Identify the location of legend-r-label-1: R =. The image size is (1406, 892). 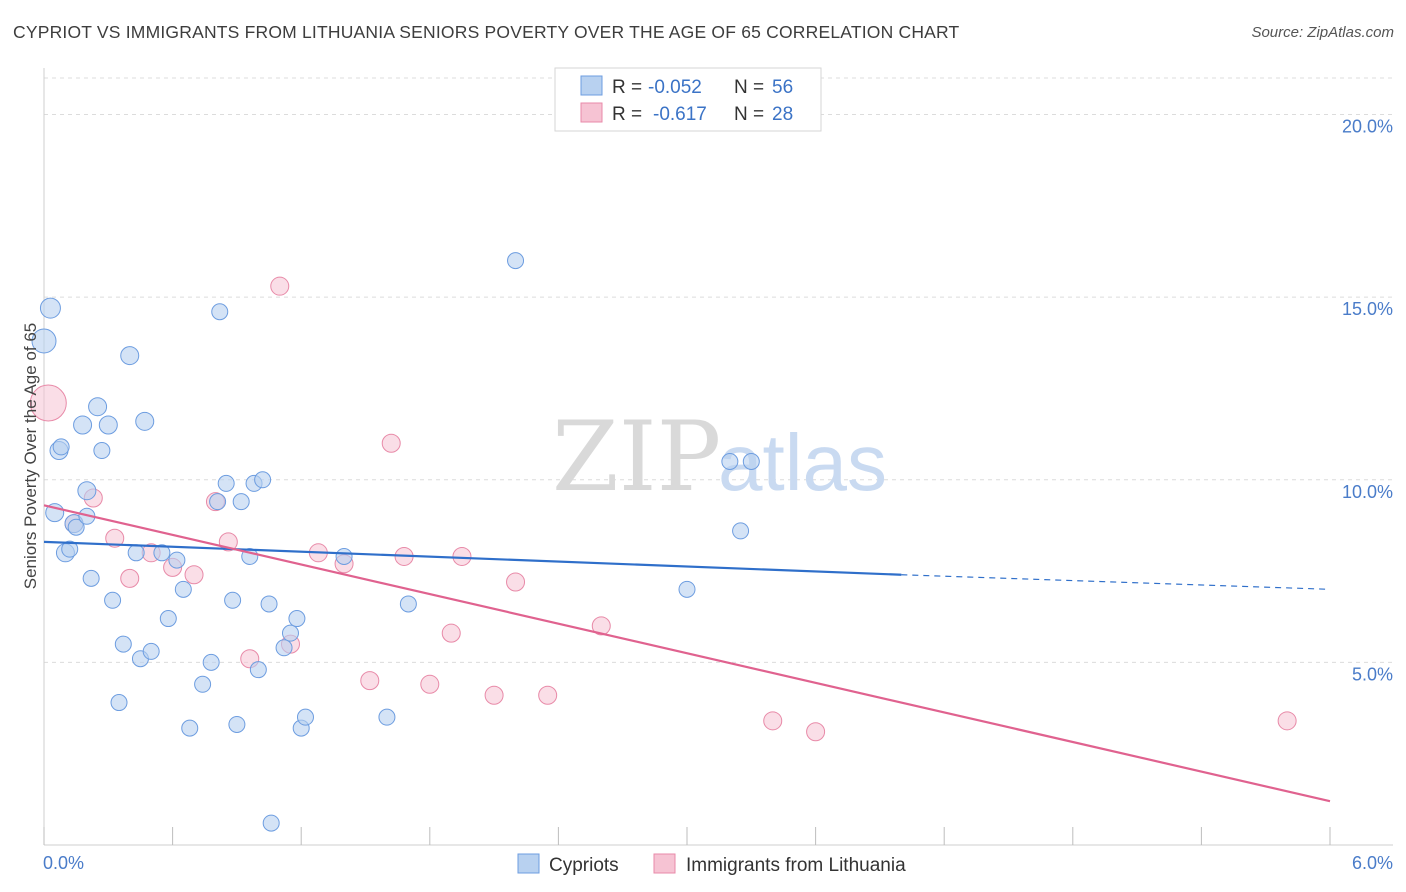
(627, 87).